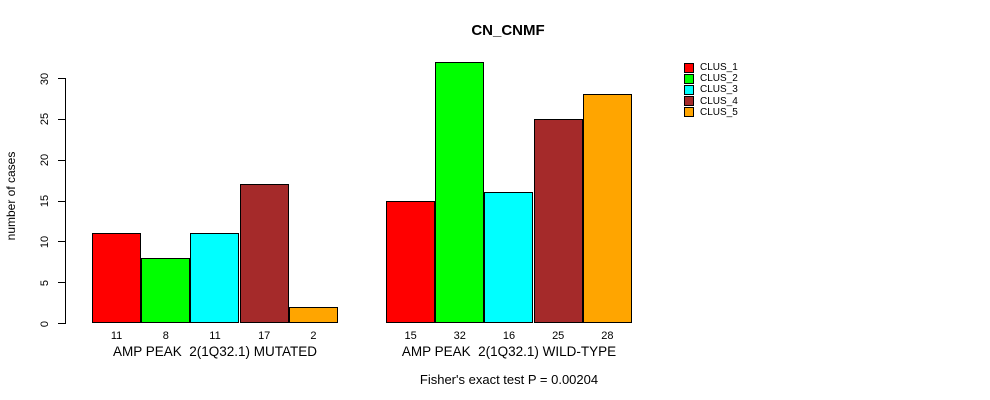 The image size is (990, 400). Describe the element at coordinates (508, 30) in the screenshot. I see `chart-title: CN_CNMF` at that location.